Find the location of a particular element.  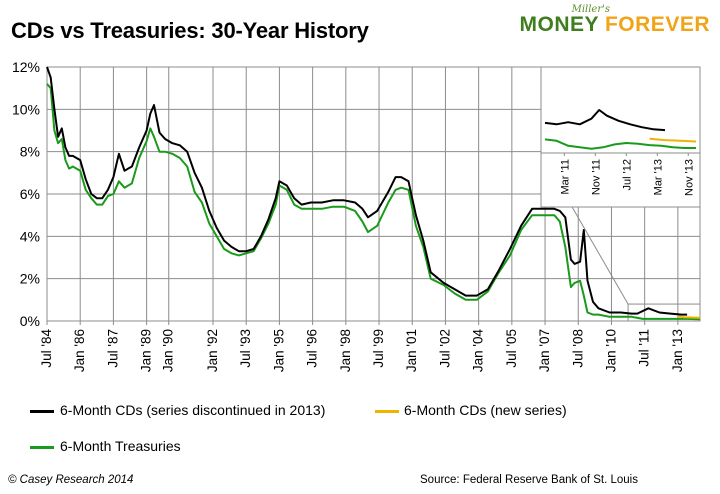

x-tick-label: Jul '02 is located at coordinates (444, 348).